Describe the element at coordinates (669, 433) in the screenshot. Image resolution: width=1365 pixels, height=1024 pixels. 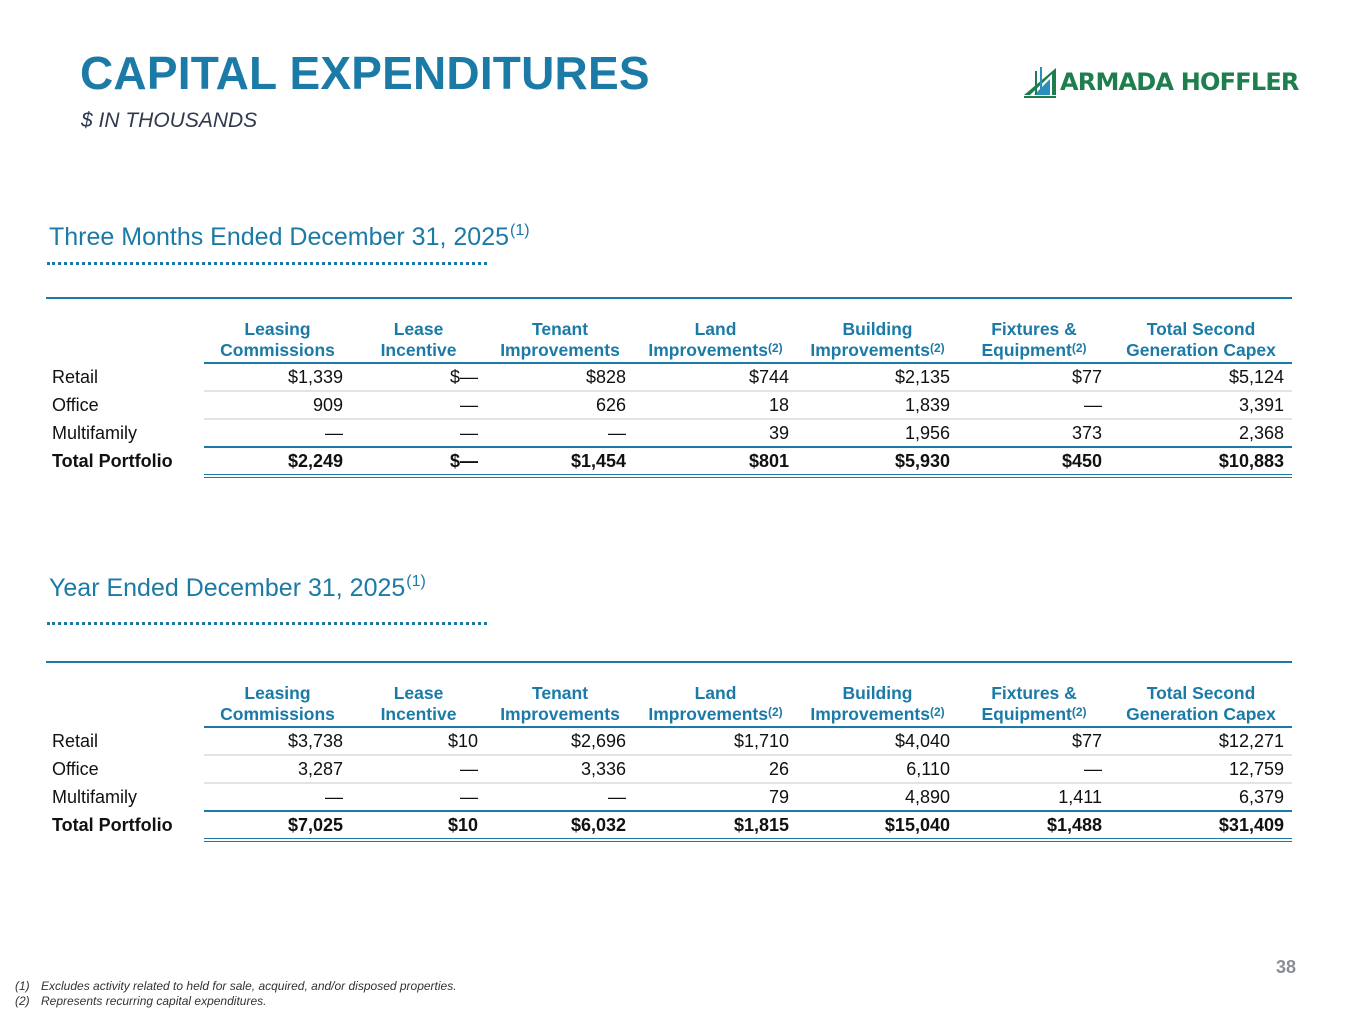
I see `table-row: Multifamily — — — 39 1,956 373 2,368` at that location.